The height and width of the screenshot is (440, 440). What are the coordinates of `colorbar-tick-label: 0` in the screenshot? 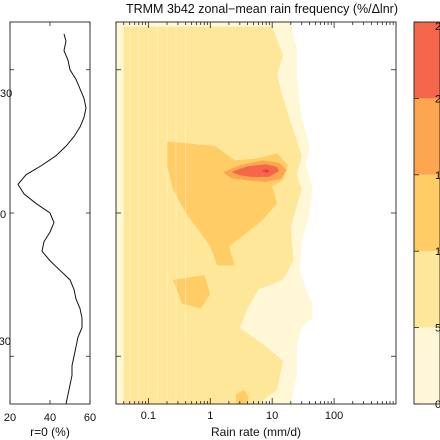 It's located at (437, 405).